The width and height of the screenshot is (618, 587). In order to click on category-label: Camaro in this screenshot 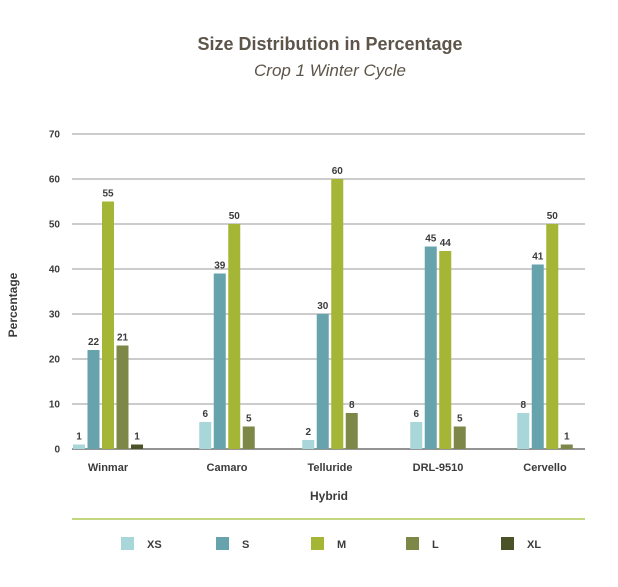, I will do `click(227, 468)`.